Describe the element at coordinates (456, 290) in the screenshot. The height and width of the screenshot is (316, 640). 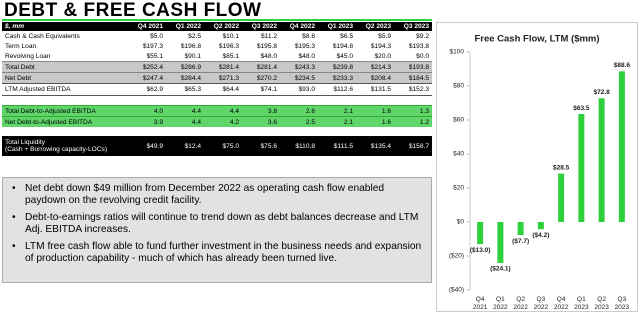
I see `y-tick-label: ($40)` at that location.